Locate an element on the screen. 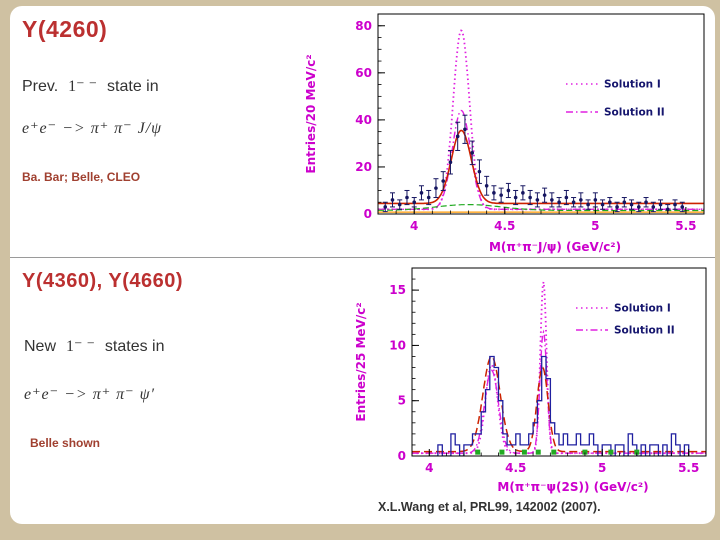 The width and height of the screenshot is (720, 540). section2-statement: New 1⁻ ⁻ states in is located at coordinates (94, 346).